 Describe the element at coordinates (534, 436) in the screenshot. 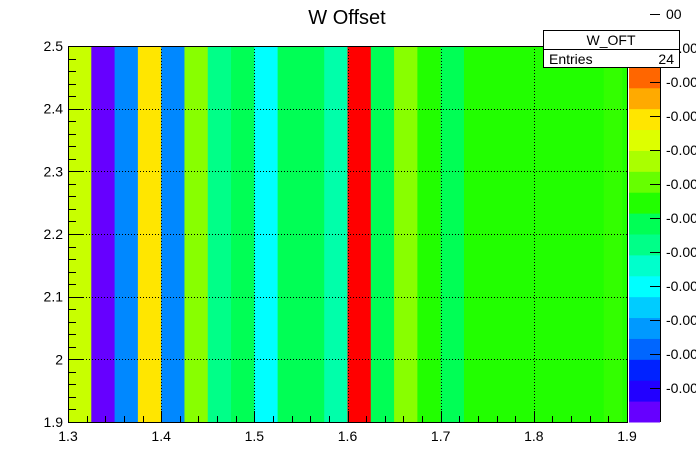

I see `x-tick-label: 1.8` at that location.